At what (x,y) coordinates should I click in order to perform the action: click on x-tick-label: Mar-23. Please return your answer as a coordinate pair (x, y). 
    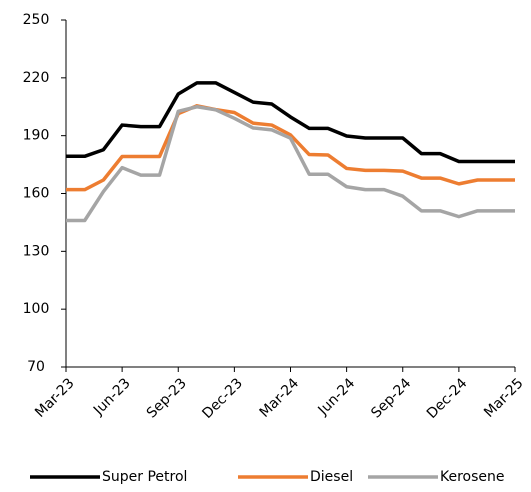
    Looking at the image, I should click on (55, 398).